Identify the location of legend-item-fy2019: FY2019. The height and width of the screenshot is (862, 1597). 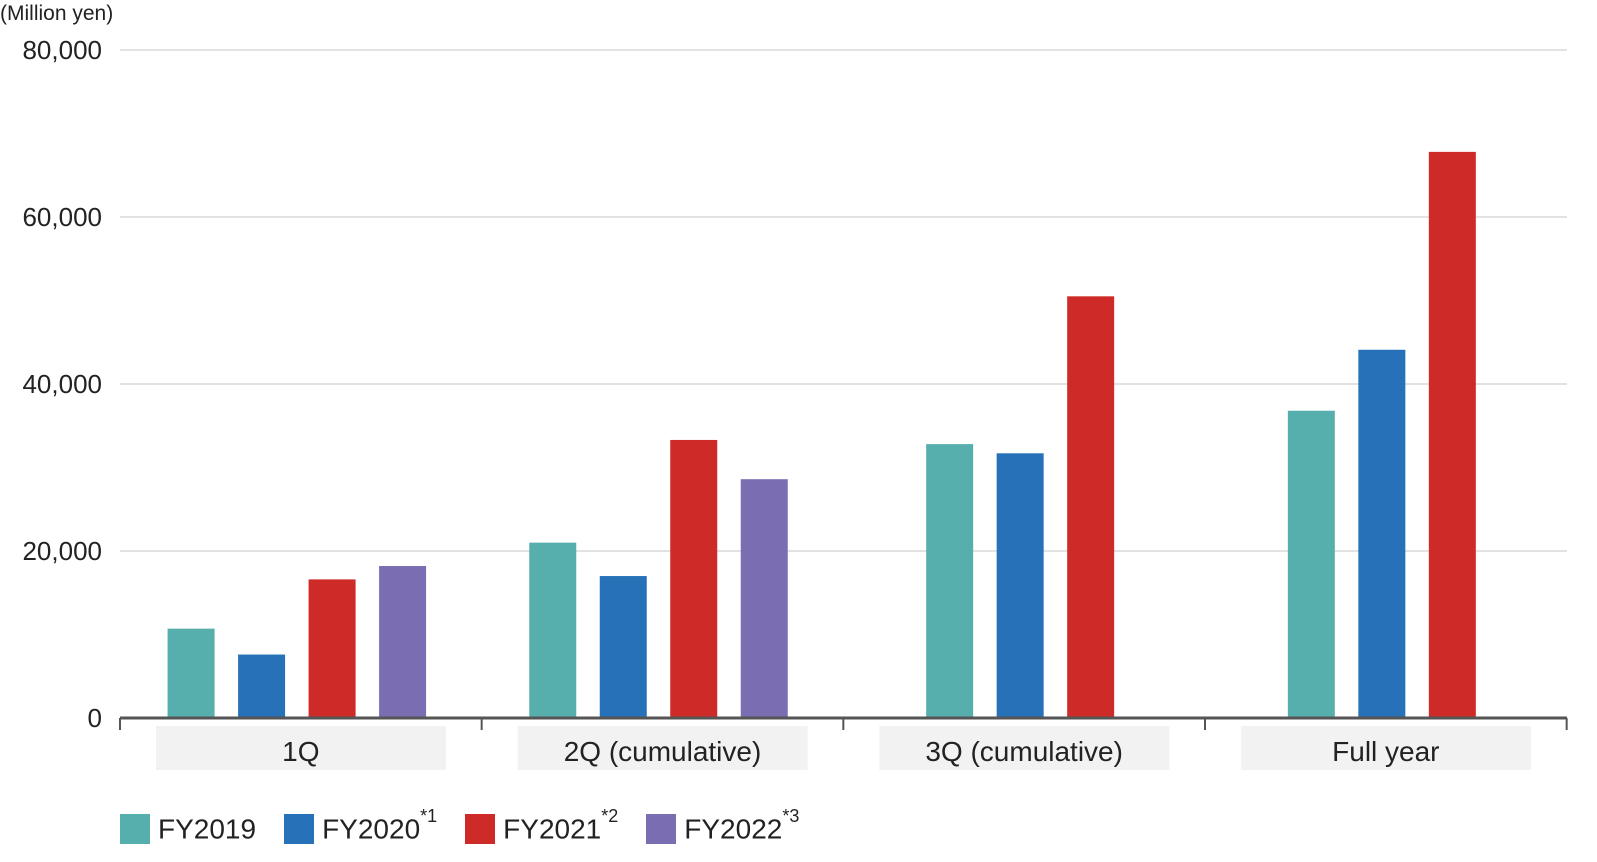
(188, 828).